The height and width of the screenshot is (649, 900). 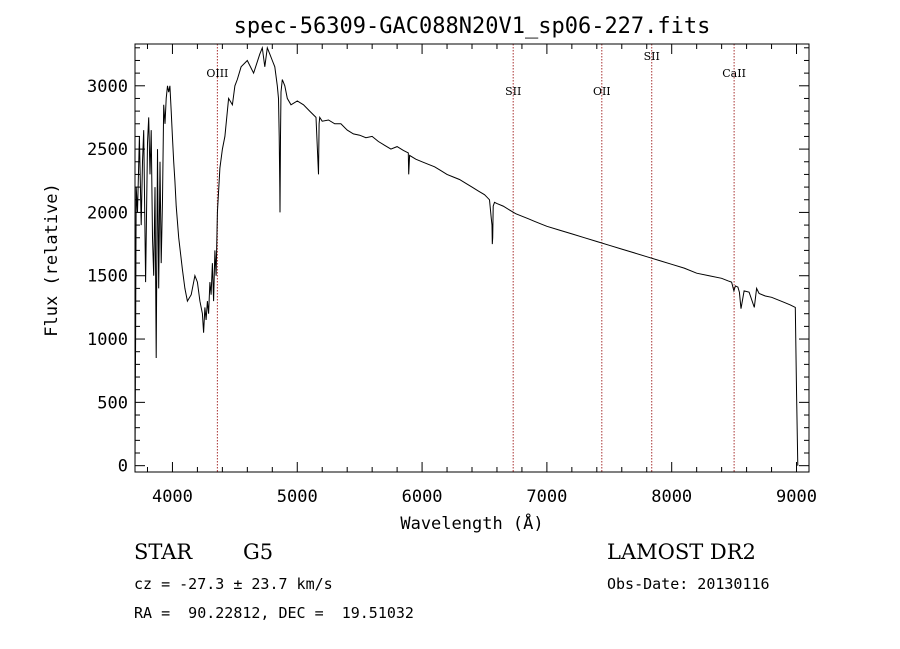 I want to click on y-tick-label: 500, so click(x=112, y=403).